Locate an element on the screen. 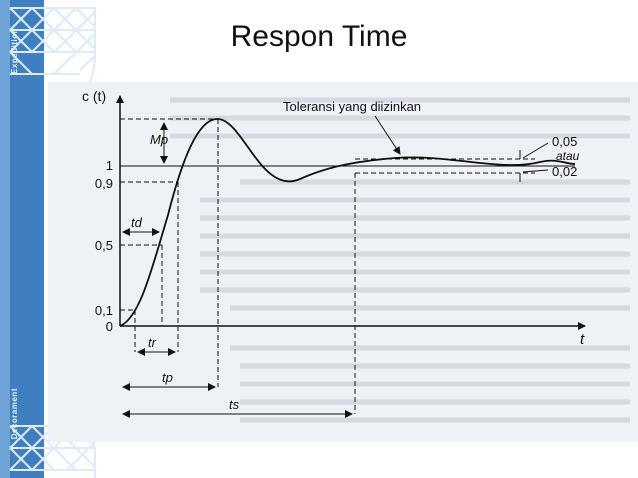 The image size is (638, 478). tol-upper-label: 0,05 is located at coordinates (564, 141).